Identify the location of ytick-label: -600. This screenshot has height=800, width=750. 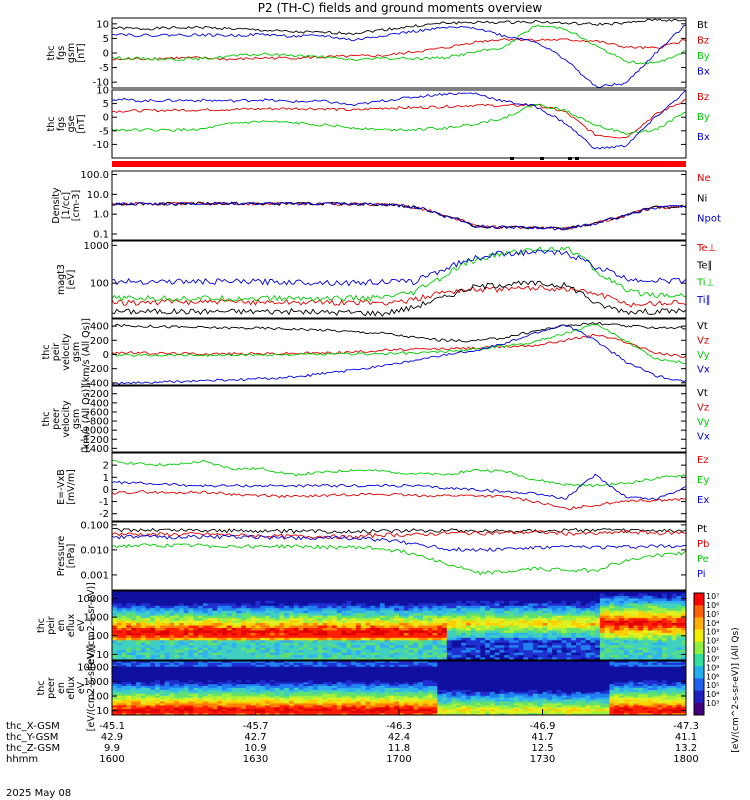
(97, 412).